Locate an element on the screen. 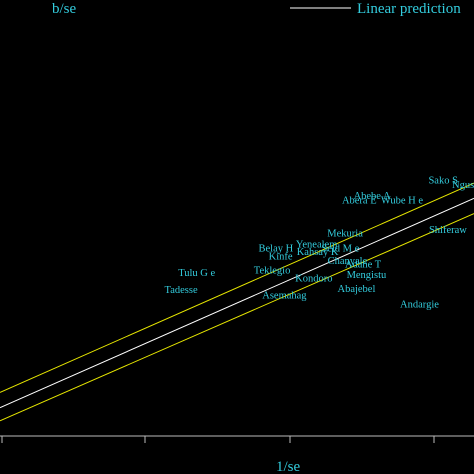 The width and height of the screenshot is (474, 474). point-label: Adane T is located at coordinates (363, 264).